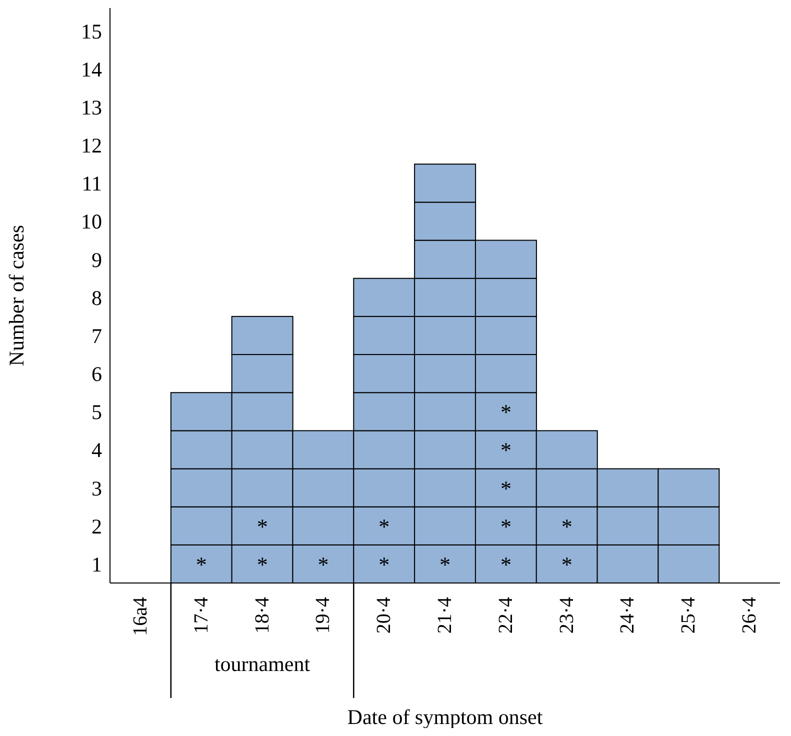 Image resolution: width=791 pixels, height=736 pixels. I want to click on y-tick-label: 2, so click(97, 526).